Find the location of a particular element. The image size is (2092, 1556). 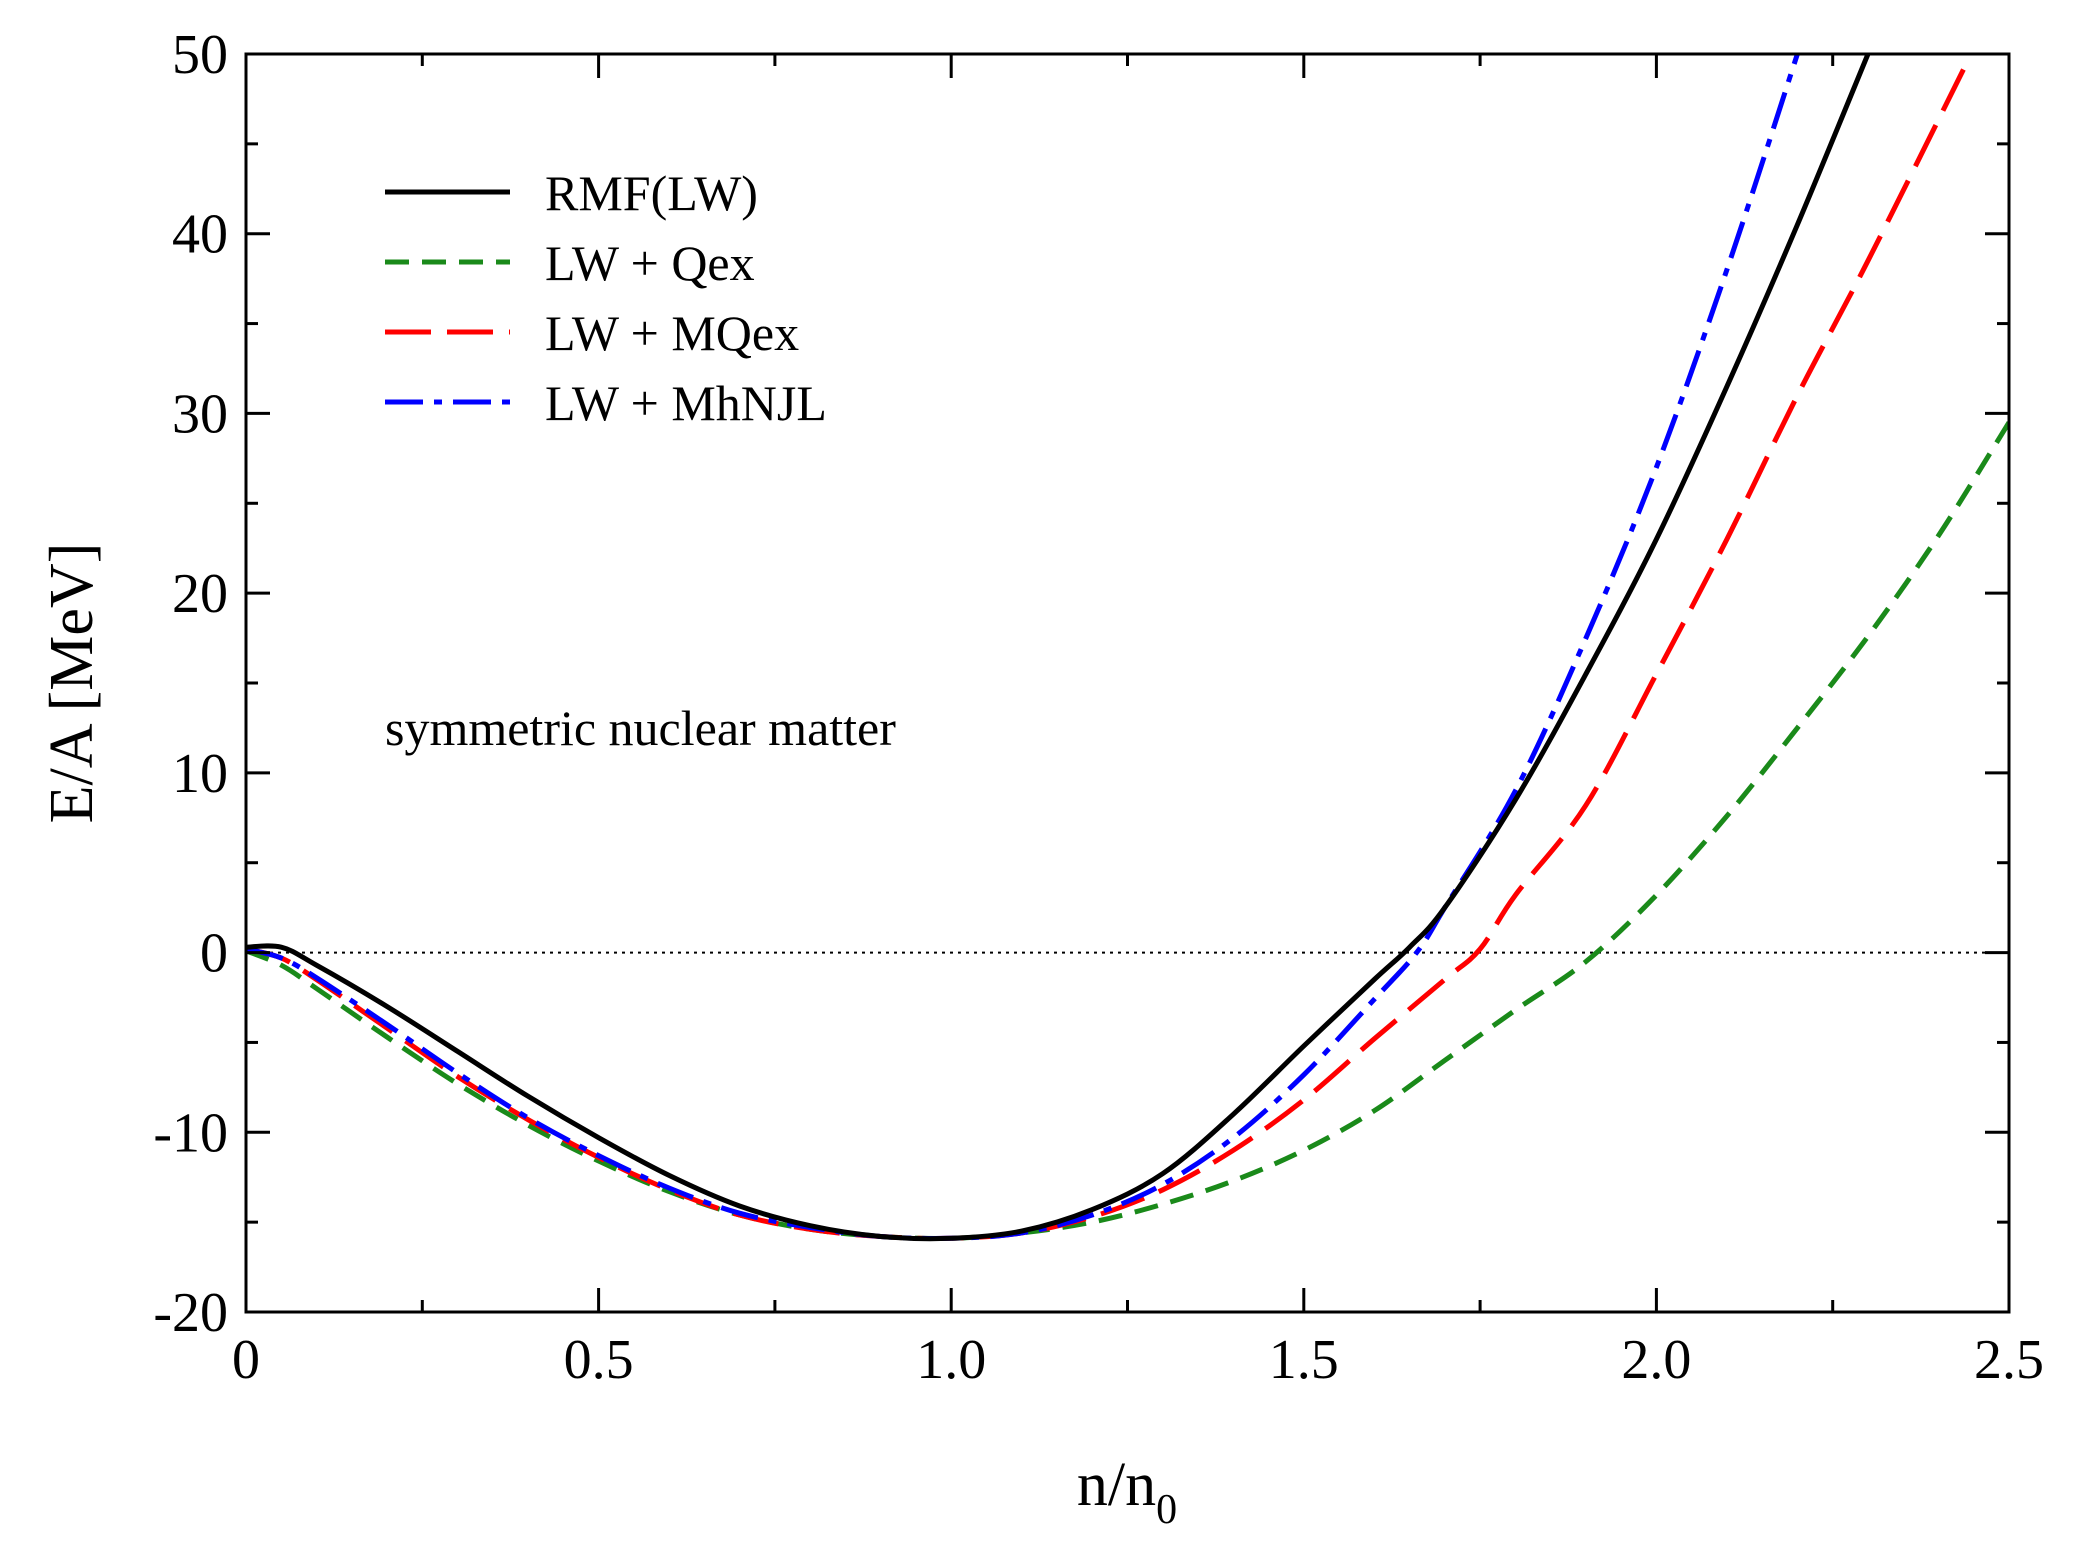

y-tick-label: 30 is located at coordinates (200, 414).